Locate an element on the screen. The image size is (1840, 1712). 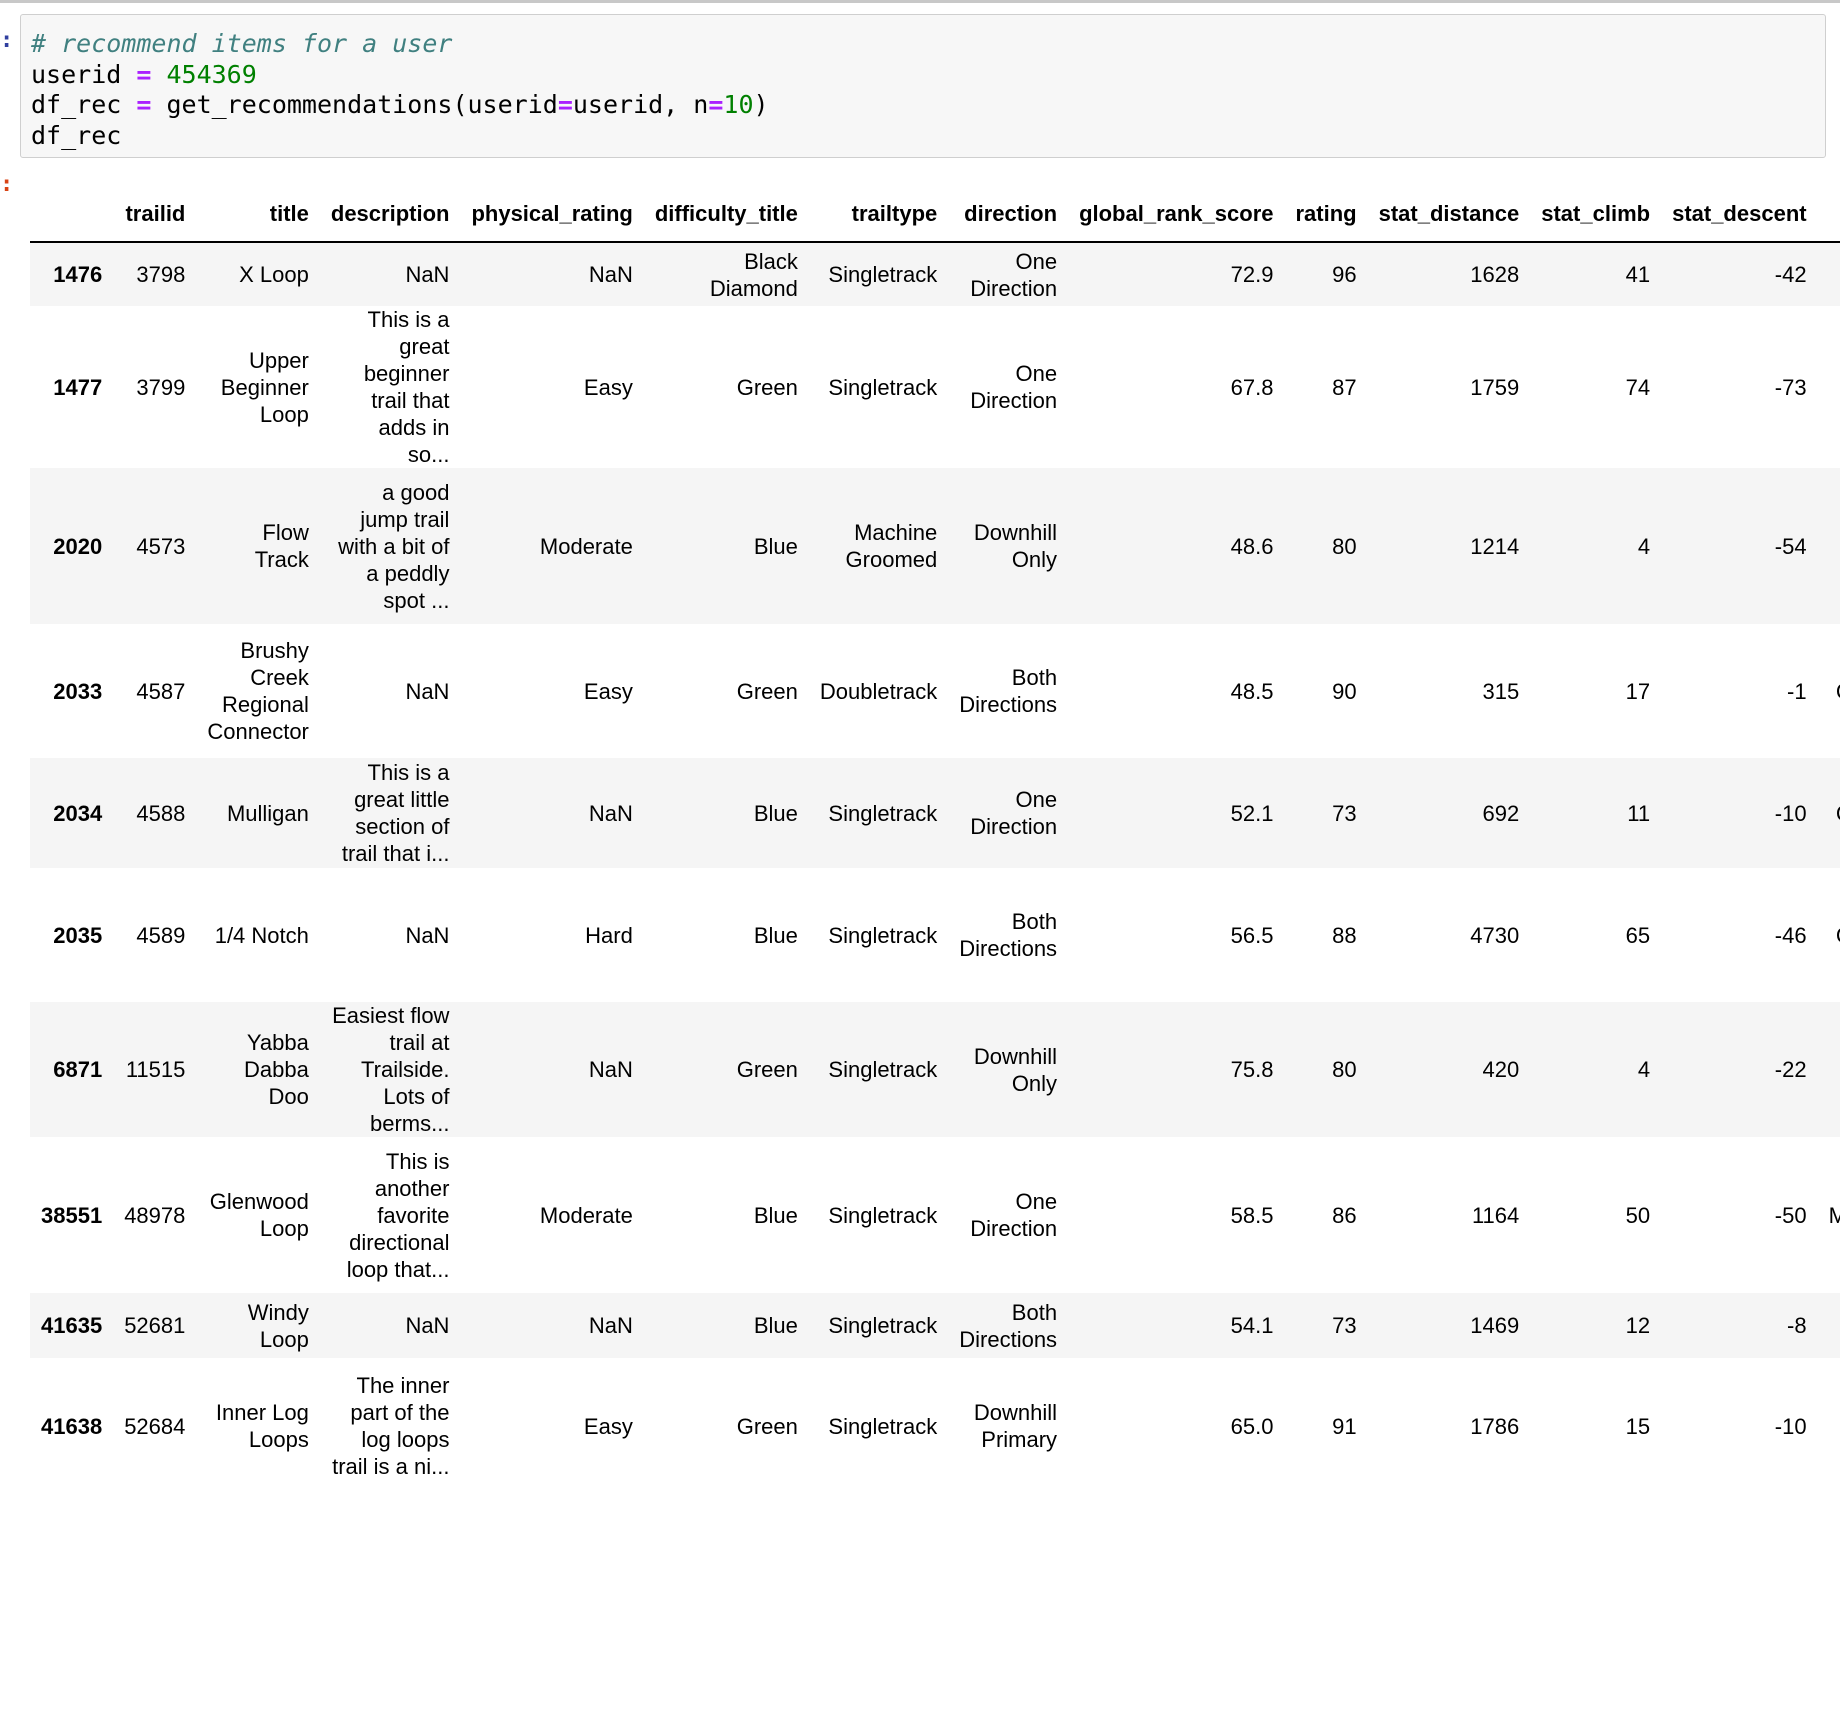
cell-stat-descent: -50 is located at coordinates (1790, 1215).